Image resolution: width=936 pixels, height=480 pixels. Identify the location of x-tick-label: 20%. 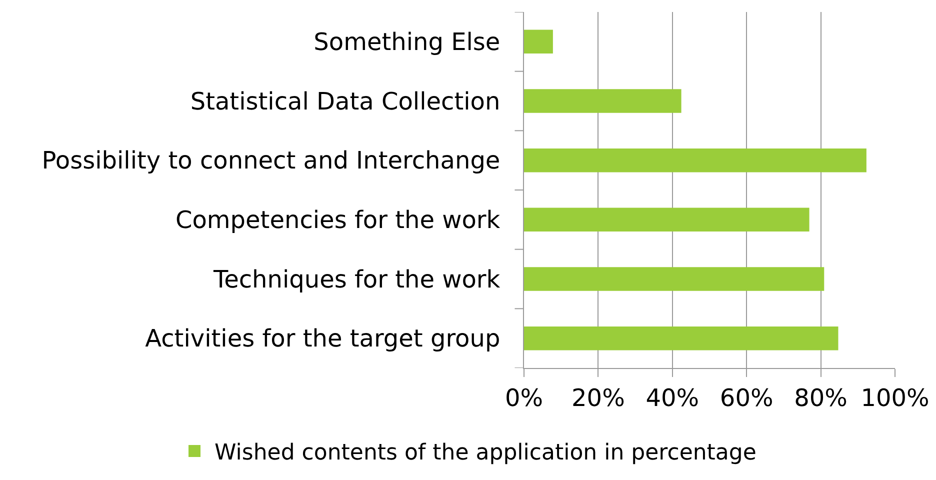
(598, 398).